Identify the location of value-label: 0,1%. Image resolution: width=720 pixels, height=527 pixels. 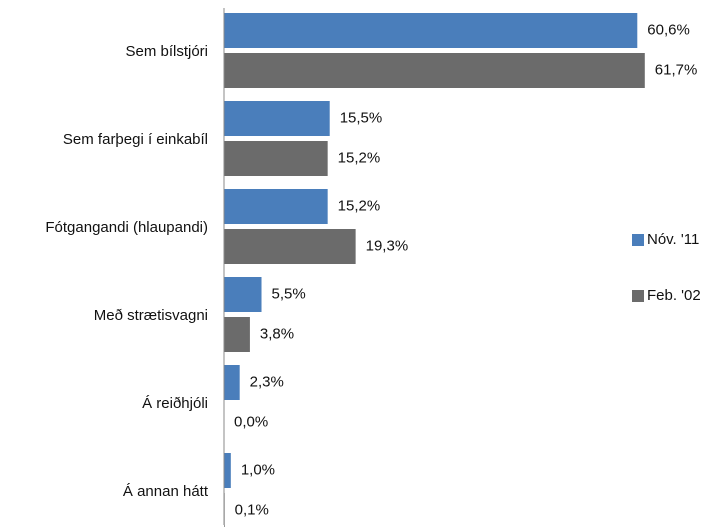
(252, 509).